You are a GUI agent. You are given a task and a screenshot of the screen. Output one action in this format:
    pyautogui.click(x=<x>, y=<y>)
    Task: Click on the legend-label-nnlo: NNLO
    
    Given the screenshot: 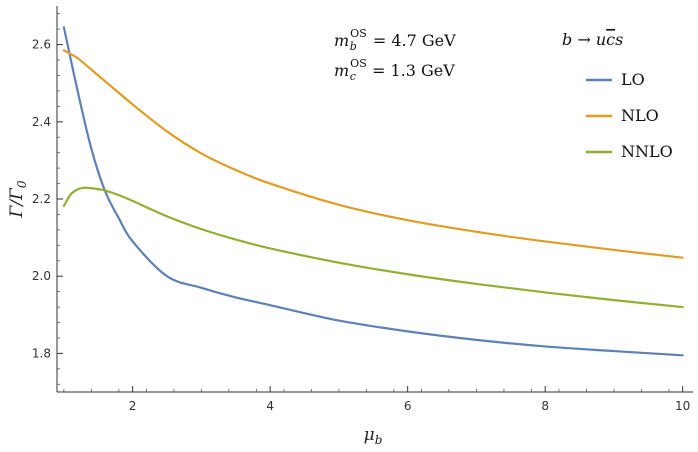 What is the action you would take?
    pyautogui.click(x=647, y=151)
    